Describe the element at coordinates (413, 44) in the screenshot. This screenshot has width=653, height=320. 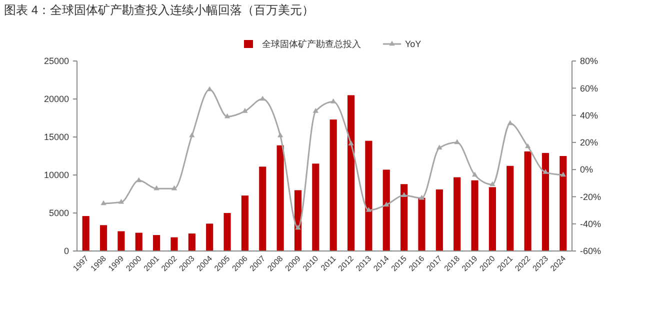
I see `legend-label: YoY` at that location.